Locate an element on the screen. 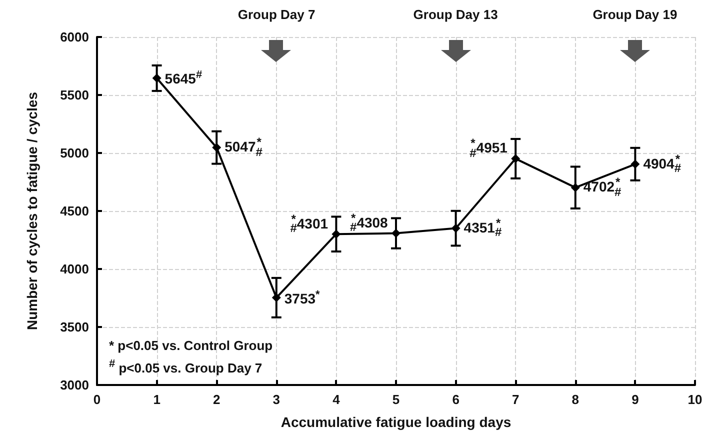  y-tick-label: 4500 is located at coordinates (74, 211).